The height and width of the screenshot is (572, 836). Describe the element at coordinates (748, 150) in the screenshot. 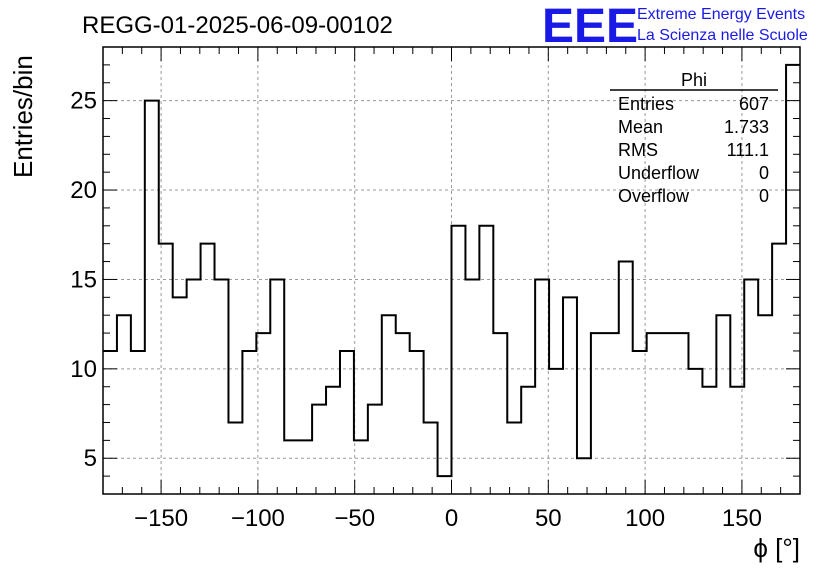

I see `stats-row-value: 111.1` at that location.